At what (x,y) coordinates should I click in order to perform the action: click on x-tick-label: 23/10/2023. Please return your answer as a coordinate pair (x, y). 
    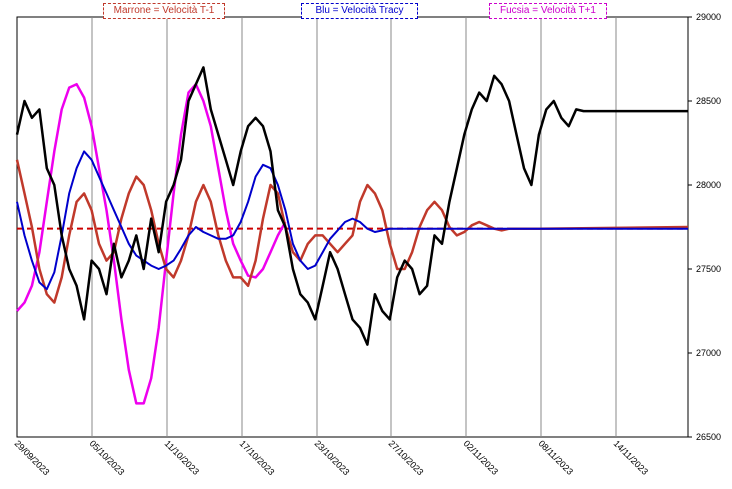
    Looking at the image, I should click on (332, 457).